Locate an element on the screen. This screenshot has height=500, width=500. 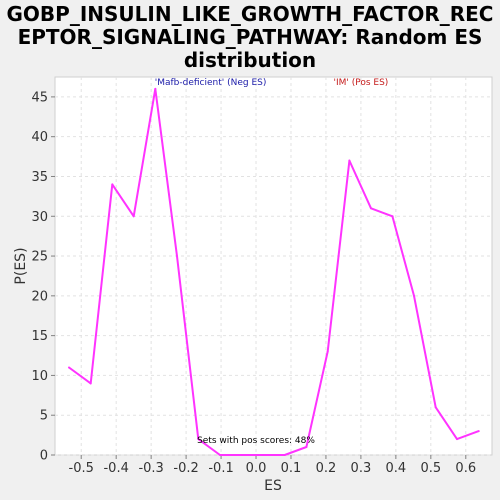
y-tick-label: 20 is located at coordinates (39, 296).